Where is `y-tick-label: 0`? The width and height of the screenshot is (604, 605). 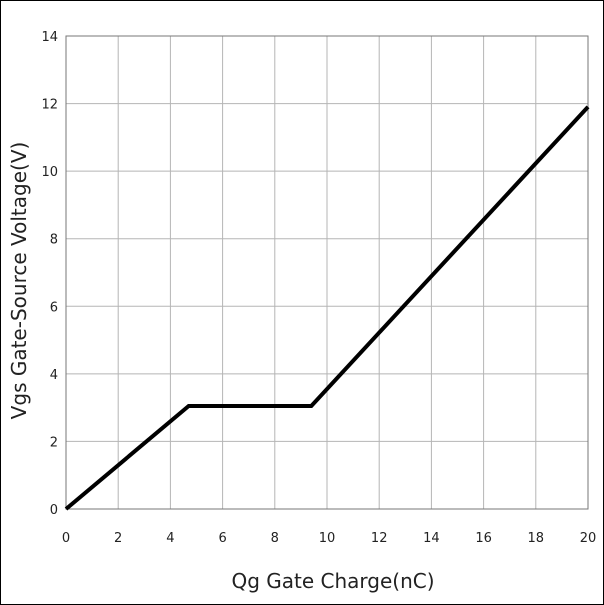 y-tick-label: 0 is located at coordinates (54, 510).